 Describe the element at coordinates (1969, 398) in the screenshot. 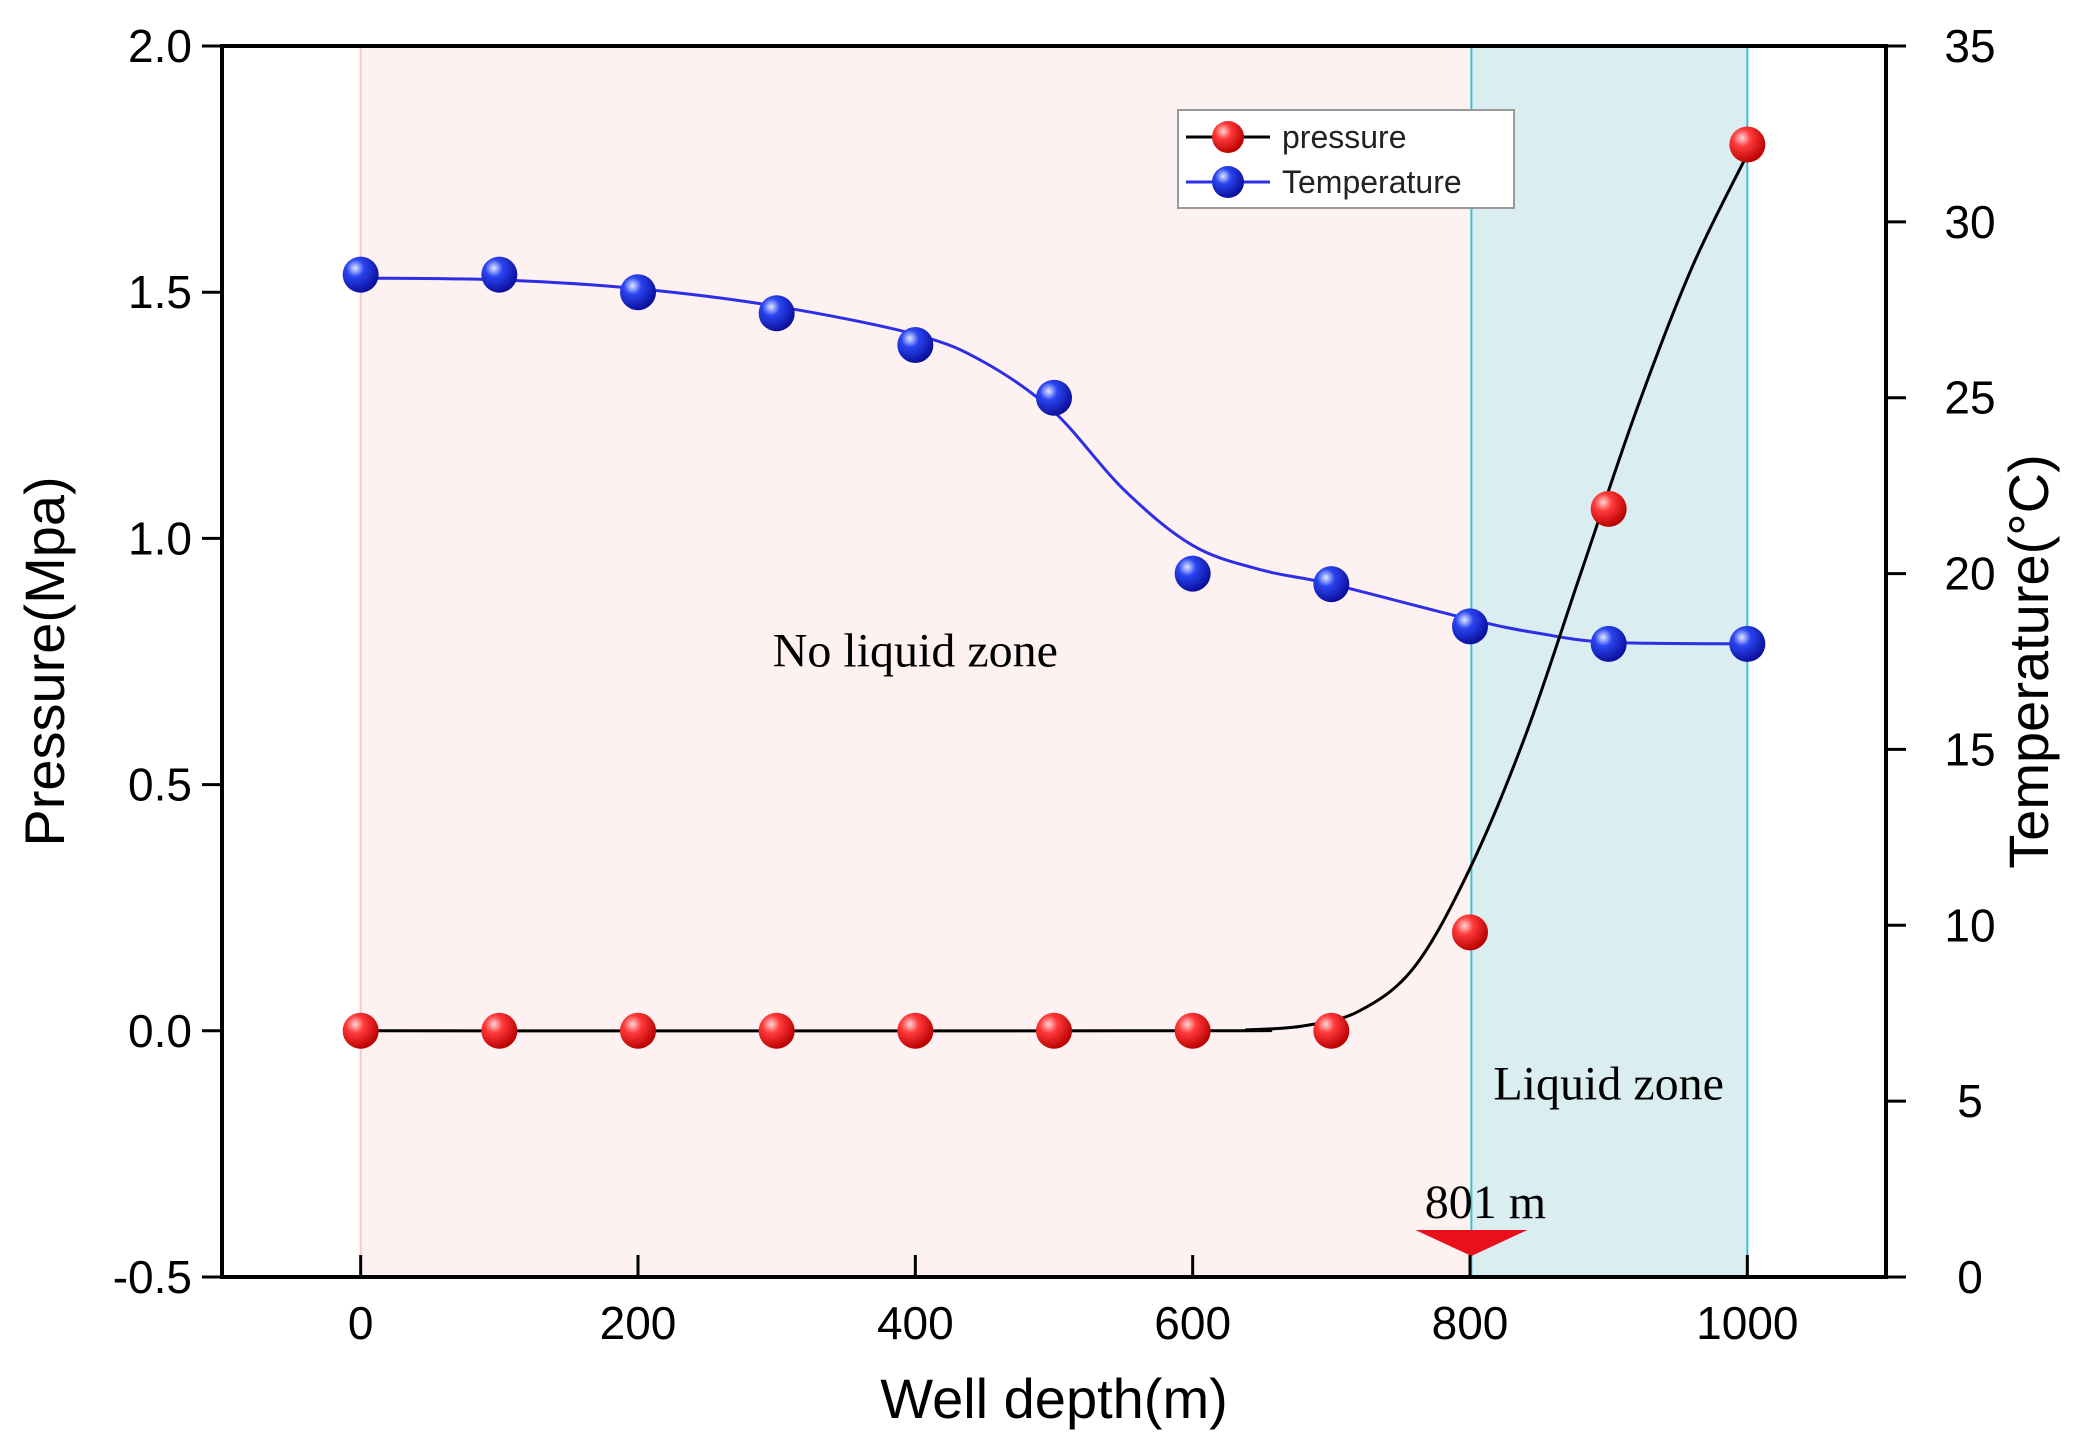

I see `right-y-tick-label: 25` at that location.